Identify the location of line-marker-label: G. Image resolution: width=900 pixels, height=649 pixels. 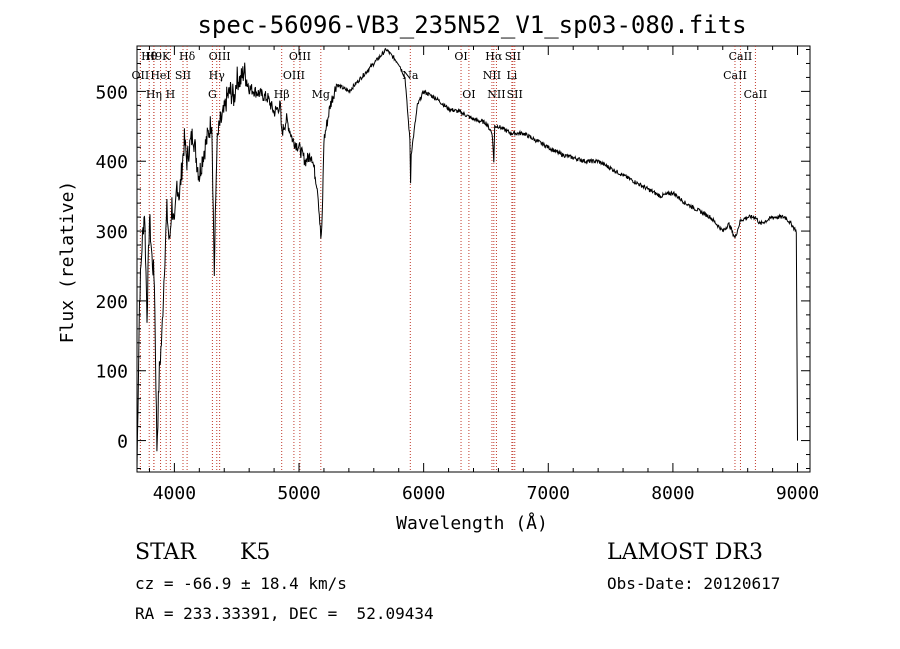
(212, 94).